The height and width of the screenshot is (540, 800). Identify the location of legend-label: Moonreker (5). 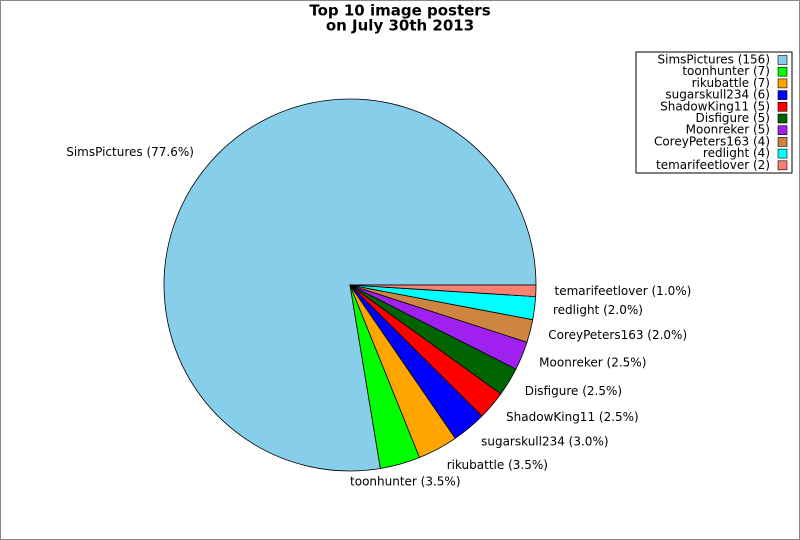
(728, 130).